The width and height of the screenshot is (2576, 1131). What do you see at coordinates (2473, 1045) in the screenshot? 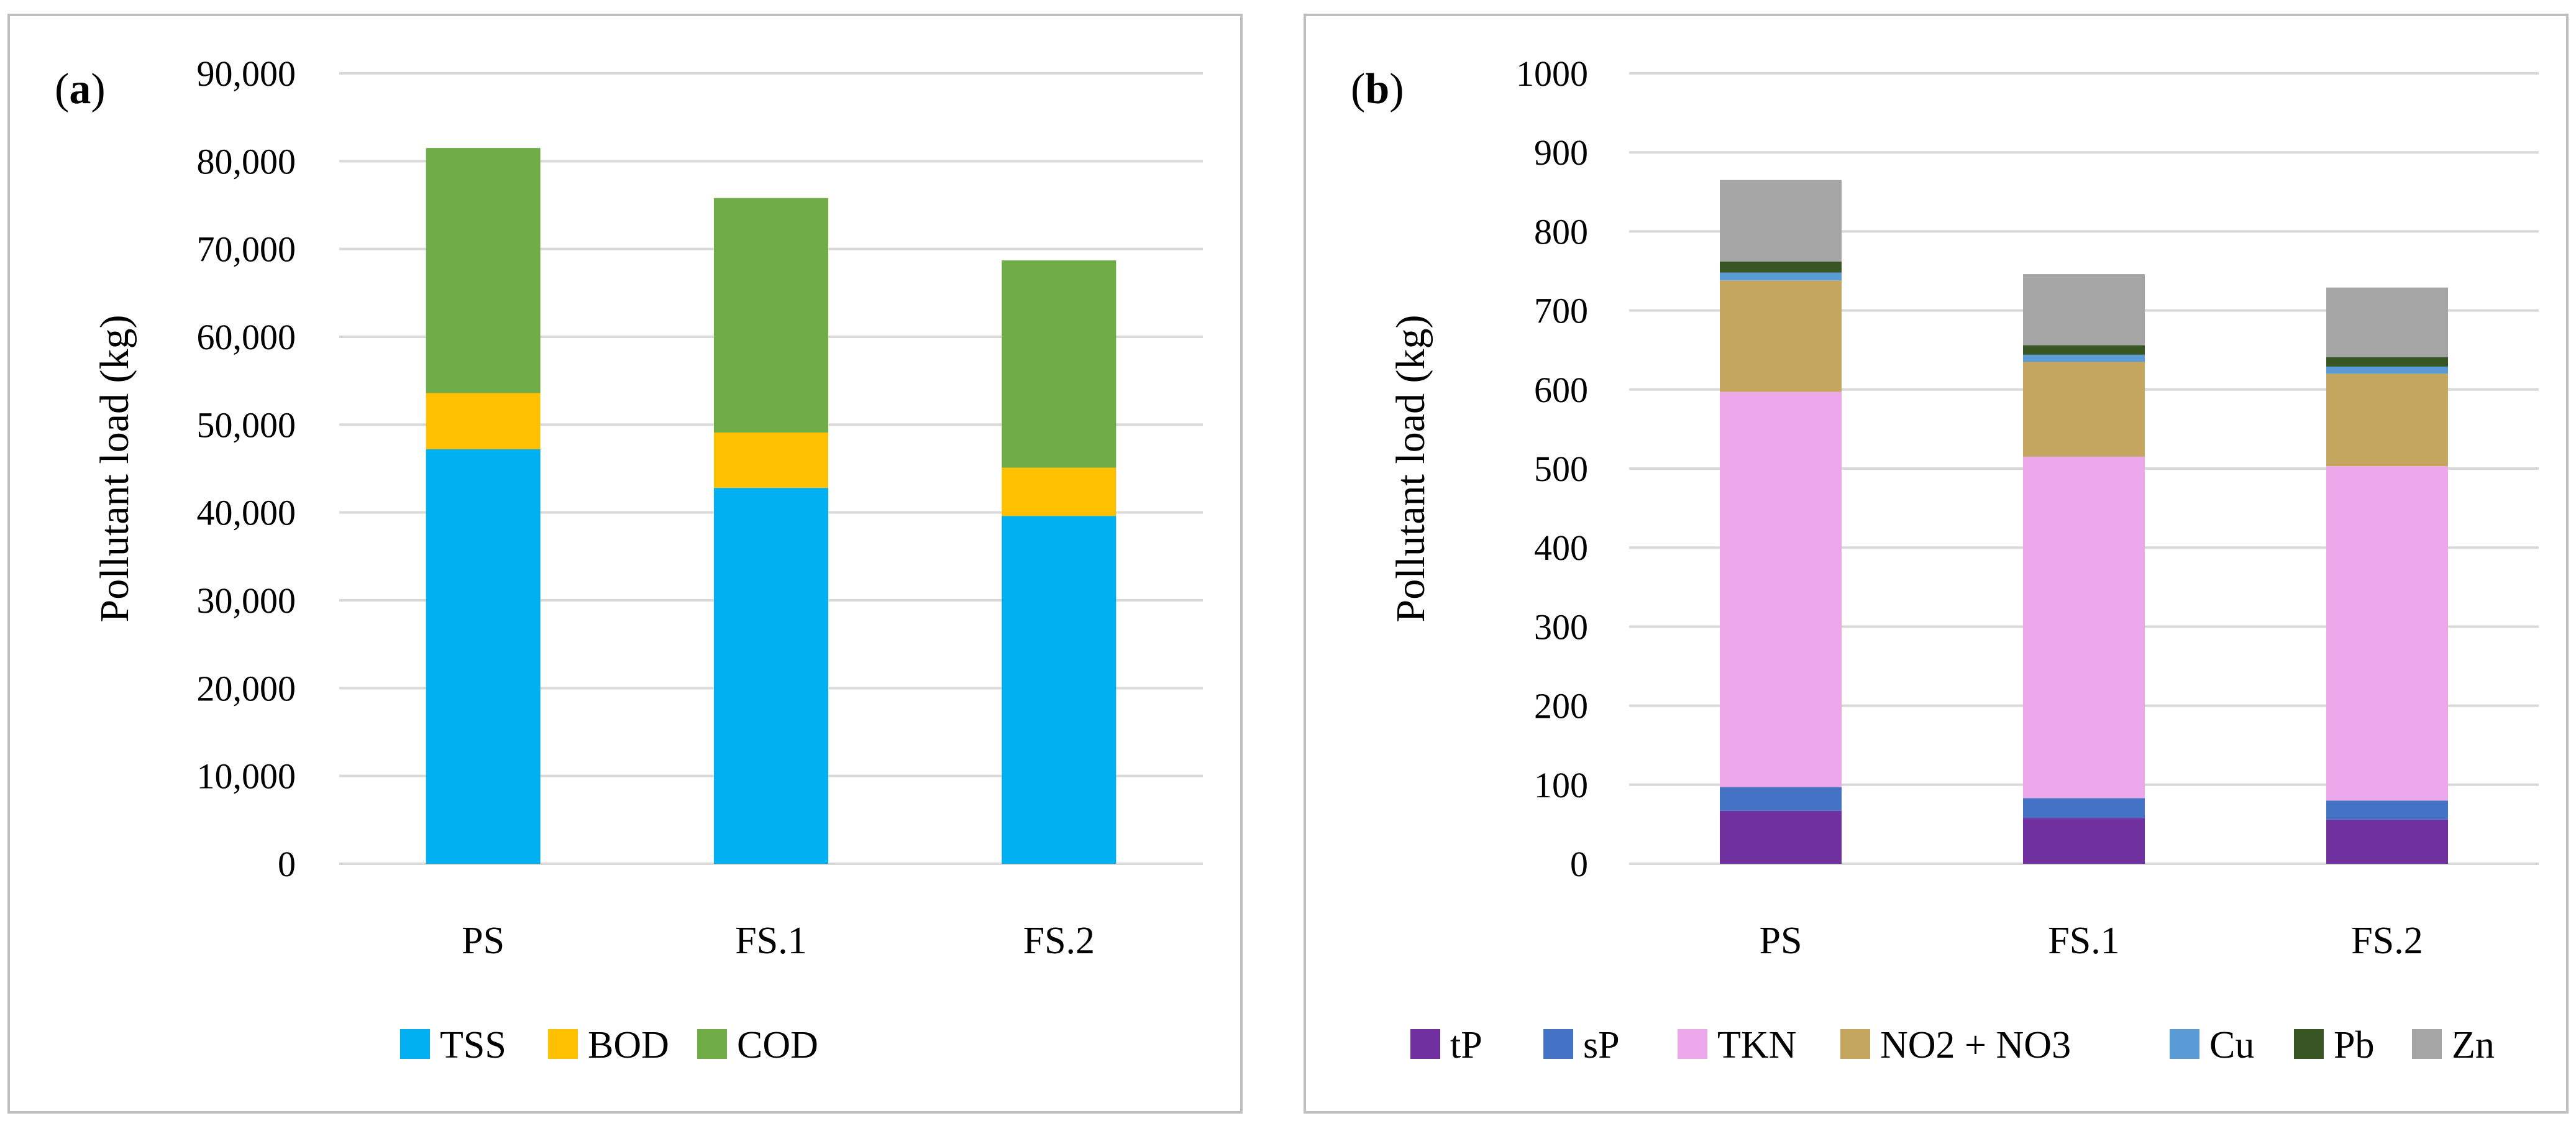
I see `legend-label-b-zn: Zn` at bounding box center [2473, 1045].